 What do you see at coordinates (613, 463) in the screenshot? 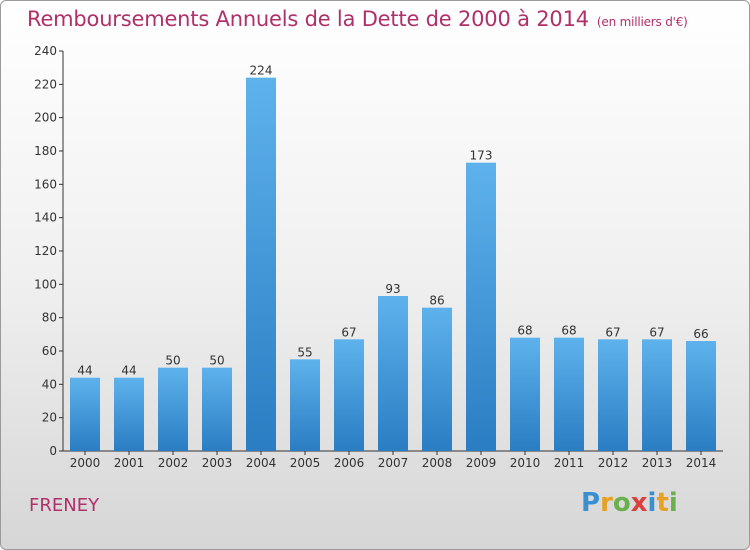
I see `x-tick-label: 2012` at bounding box center [613, 463].